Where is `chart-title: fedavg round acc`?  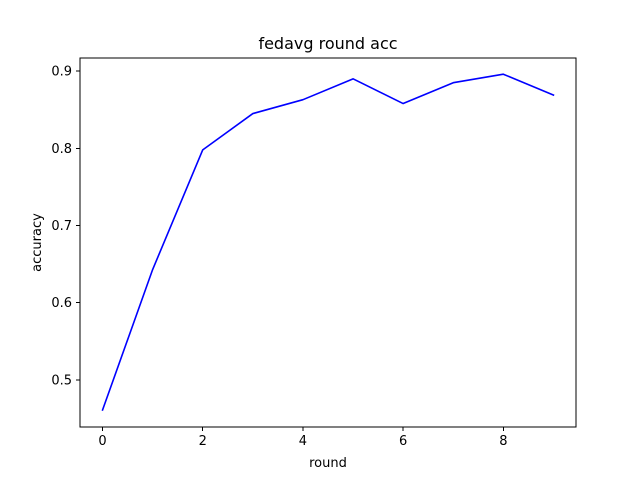 chart-title: fedavg round acc is located at coordinates (327, 43).